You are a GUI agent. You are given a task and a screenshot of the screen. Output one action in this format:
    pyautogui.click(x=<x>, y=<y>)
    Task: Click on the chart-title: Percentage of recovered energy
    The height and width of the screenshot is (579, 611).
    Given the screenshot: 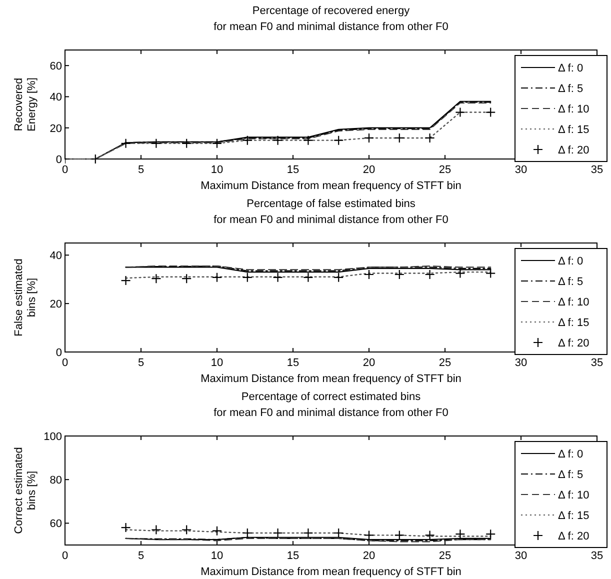 What is the action you would take?
    pyautogui.click(x=331, y=11)
    